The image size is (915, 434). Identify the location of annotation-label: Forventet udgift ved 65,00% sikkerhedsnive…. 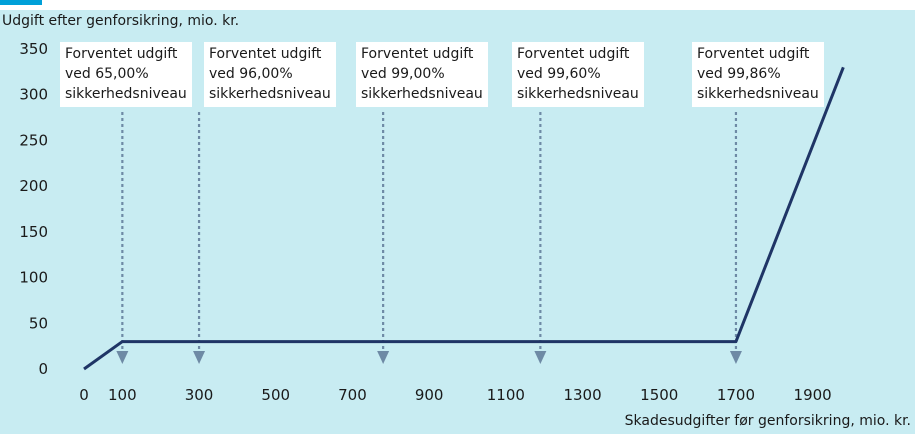
(126, 74).